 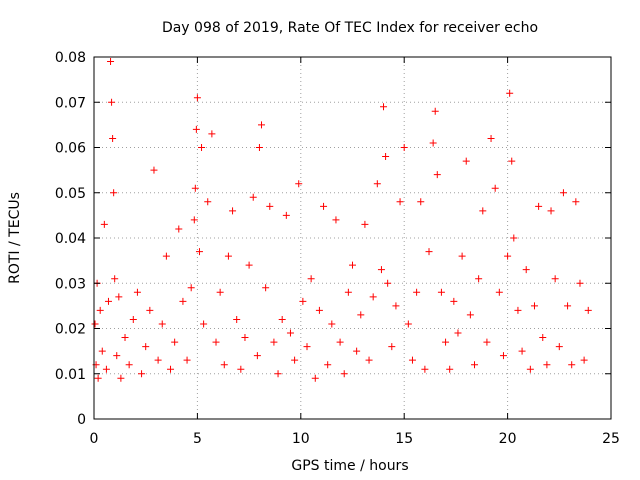 I want to click on x-tick-label: 25, so click(x=611, y=439).